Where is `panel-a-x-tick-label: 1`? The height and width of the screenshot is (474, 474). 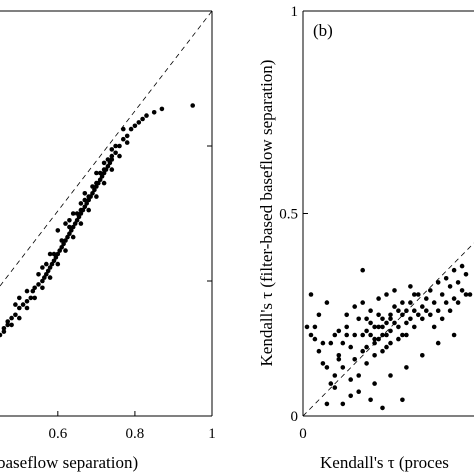
panel-a-x-tick-label: 1 is located at coordinates (212, 434).